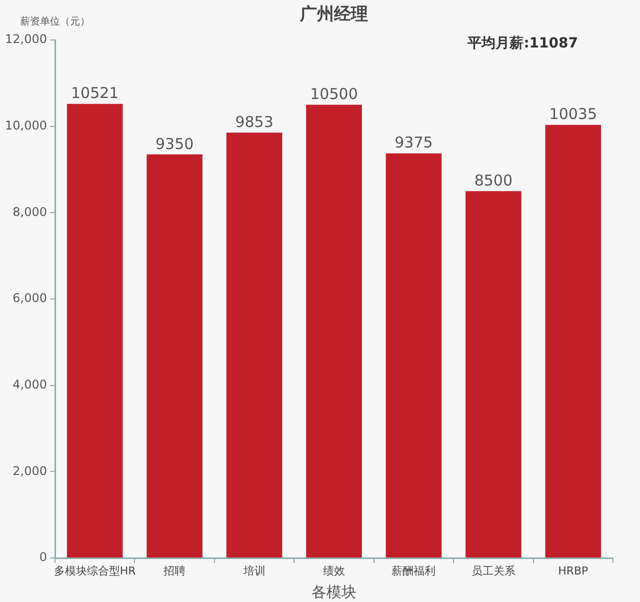  What do you see at coordinates (55, 22) in the screenshot?
I see `y-axis-title: 薪资单位（元）` at bounding box center [55, 22].